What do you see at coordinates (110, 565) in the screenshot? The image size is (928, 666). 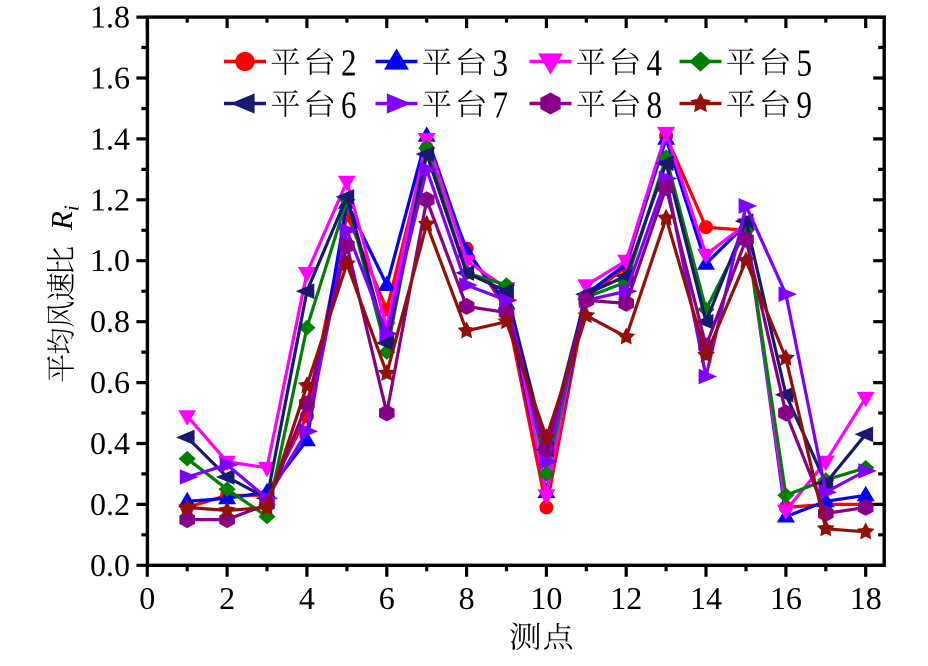 I see `svg-text: 0.0` at bounding box center [110, 565].